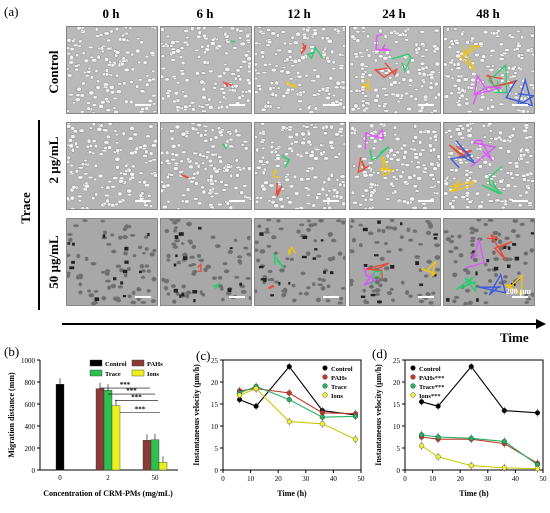 The image size is (550, 513). Describe the element at coordinates (206, 262) in the screenshot. I see `micrograph-r2-c1` at that location.